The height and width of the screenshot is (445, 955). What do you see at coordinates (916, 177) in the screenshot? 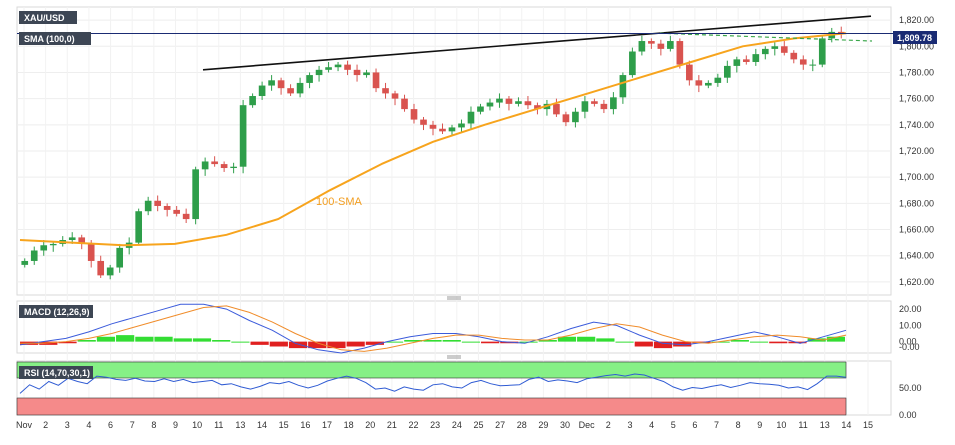
I see `y-tick-label: 1,700.00` at bounding box center [916, 177].